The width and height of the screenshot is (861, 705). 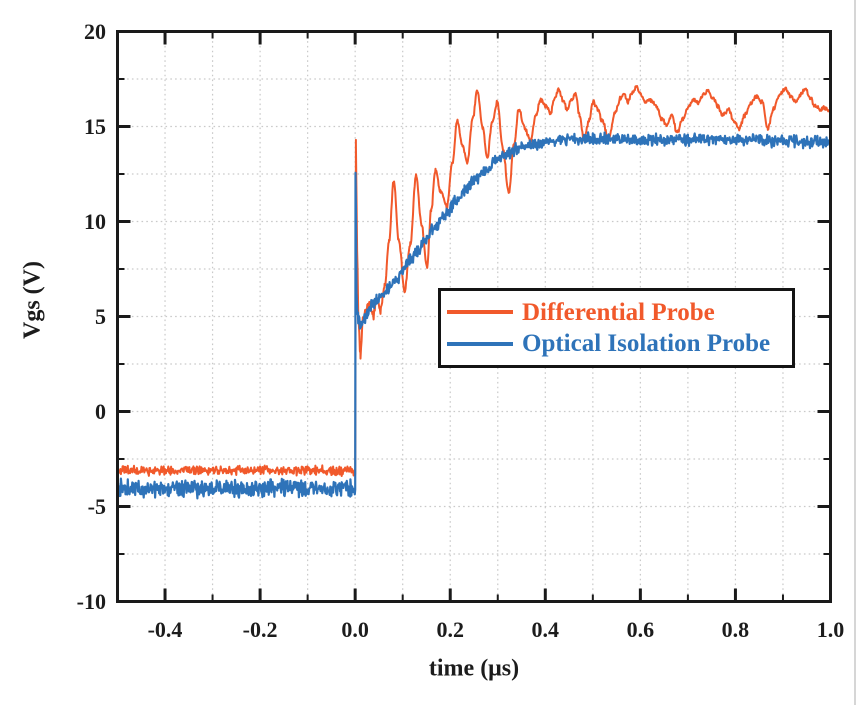 I want to click on x-tick-label: 0.8, so click(x=736, y=629).